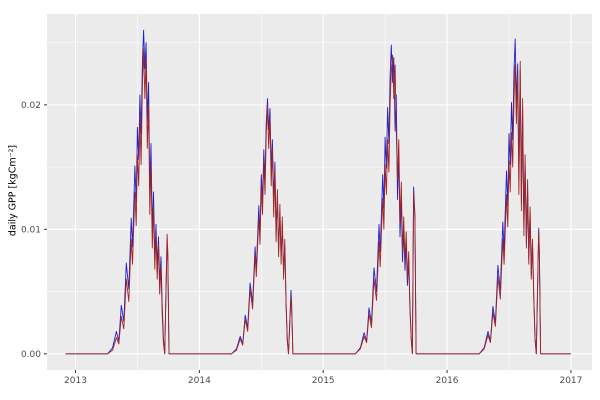  I want to click on x-tick-label: 2014, so click(199, 381).